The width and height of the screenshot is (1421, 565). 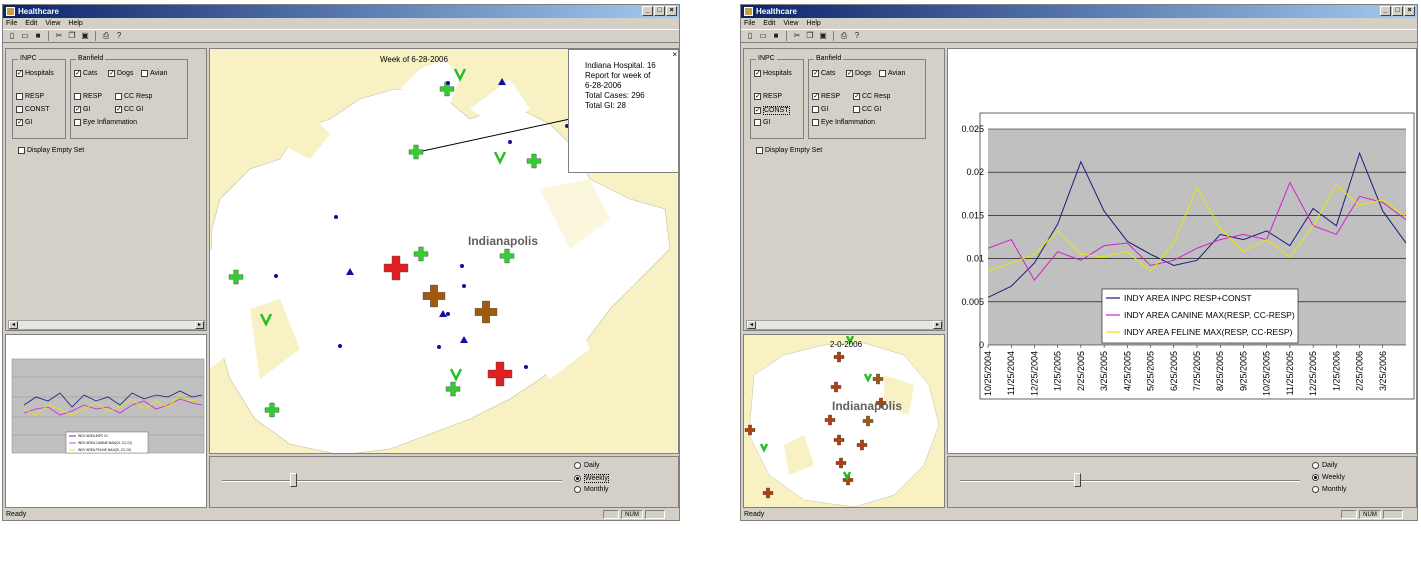 I want to click on minimap-week-label: 2-0-2006, so click(x=846, y=344).